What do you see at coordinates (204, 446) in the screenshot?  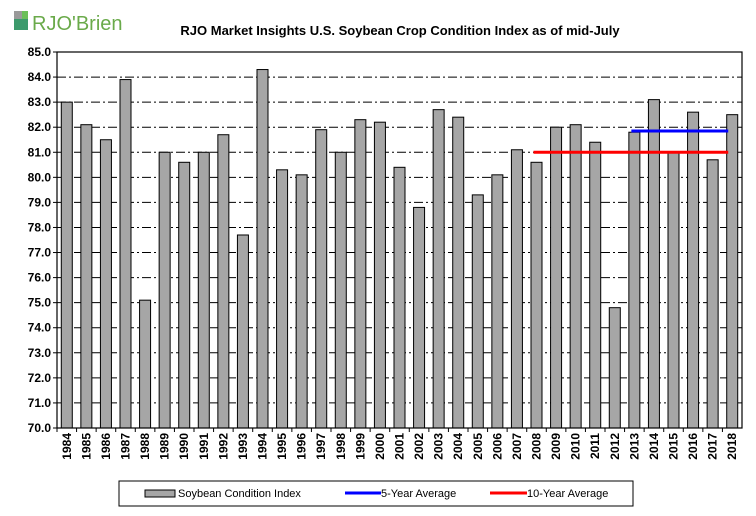 I see `x-tick-label: 1991` at bounding box center [204, 446].